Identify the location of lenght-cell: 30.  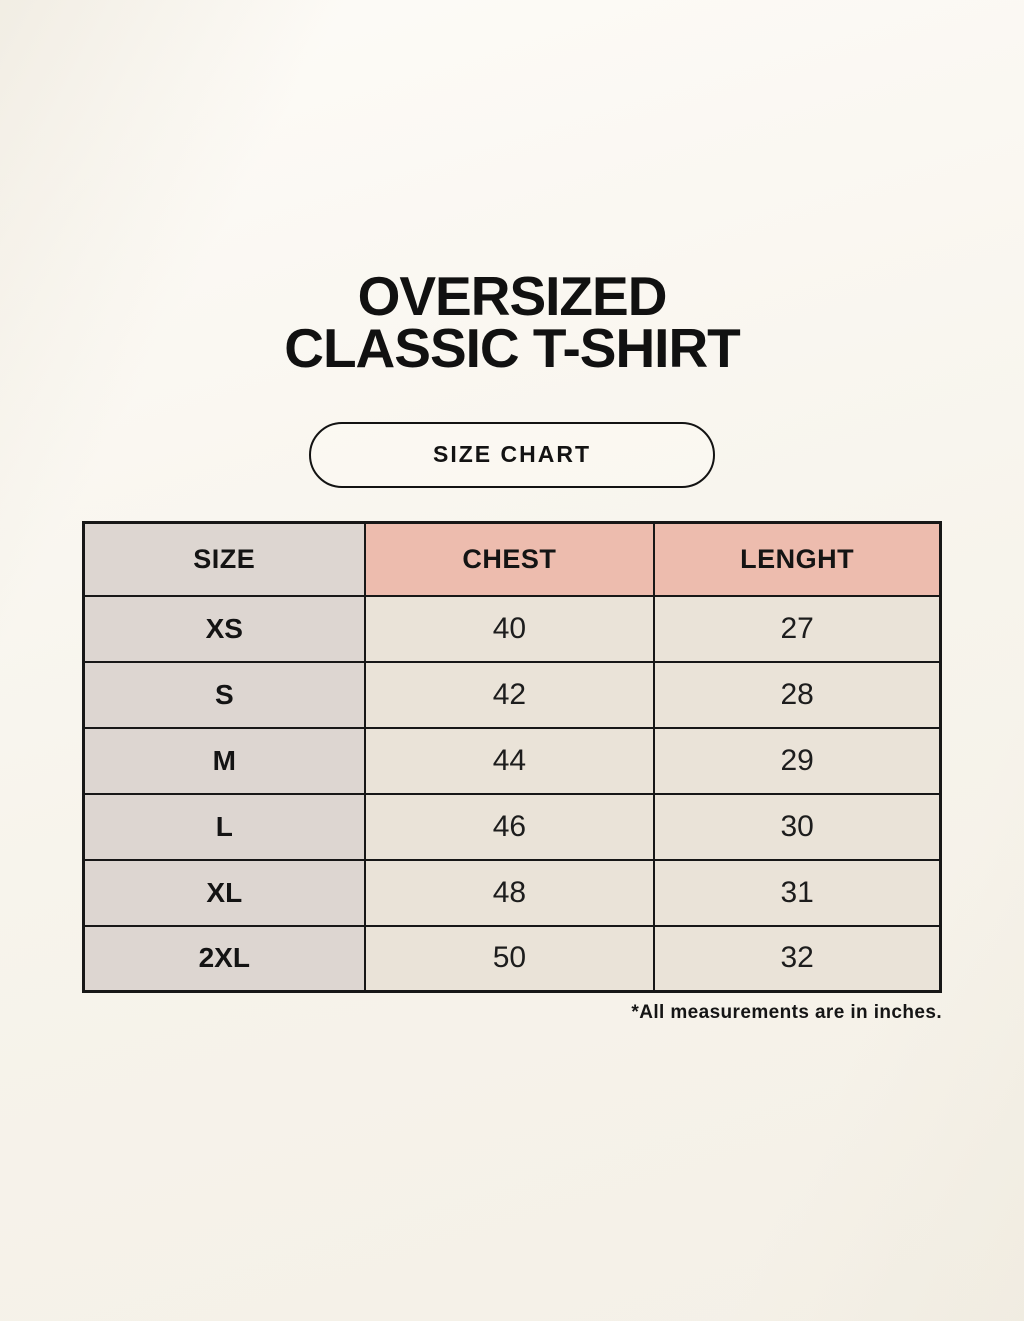
(797, 826).